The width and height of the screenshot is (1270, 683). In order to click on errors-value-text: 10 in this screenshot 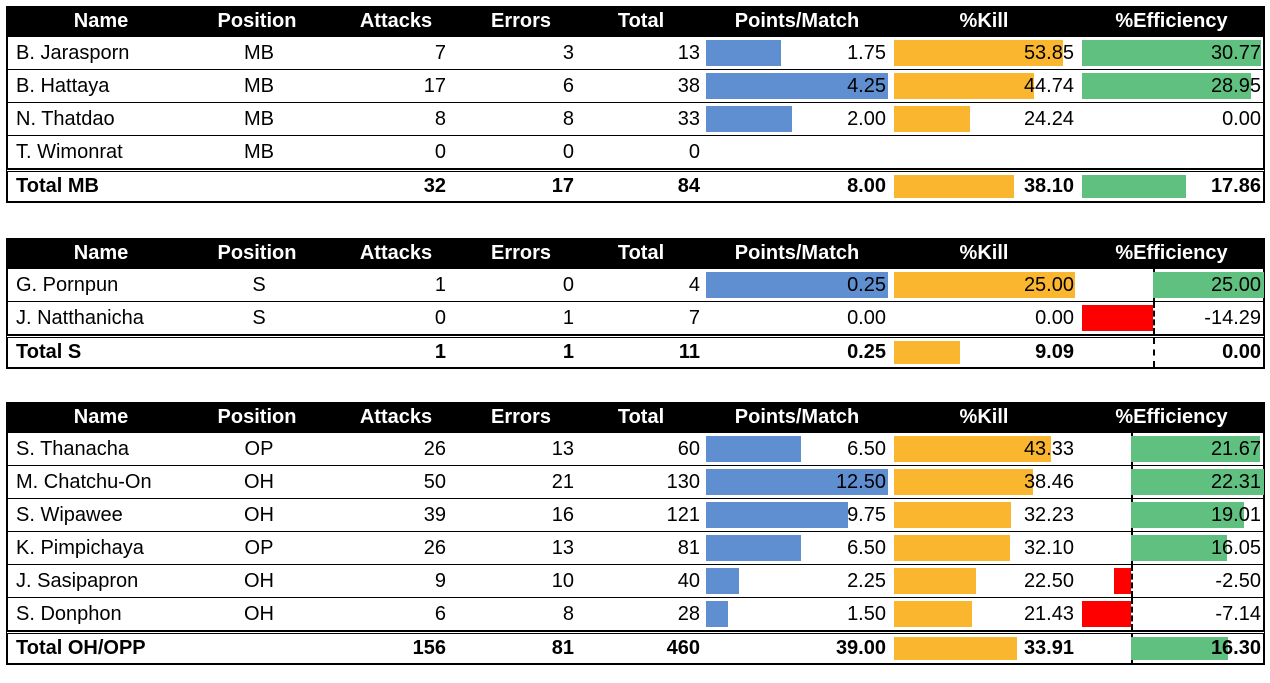, I will do `click(562, 580)`.